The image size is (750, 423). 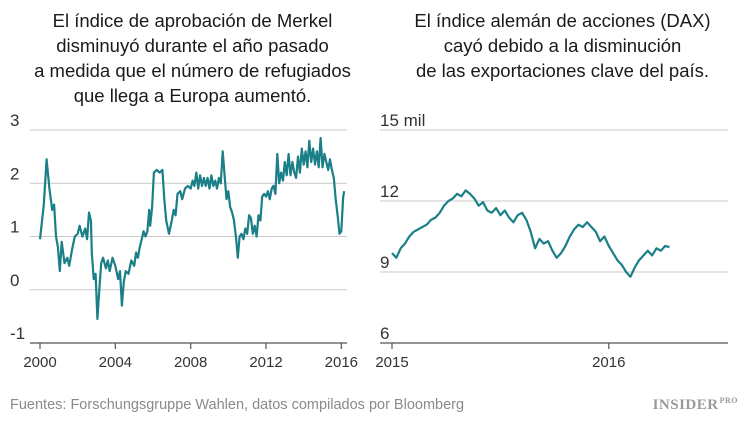 I want to click on dax-y-tick-label-0: 15 mil, so click(x=402, y=120).